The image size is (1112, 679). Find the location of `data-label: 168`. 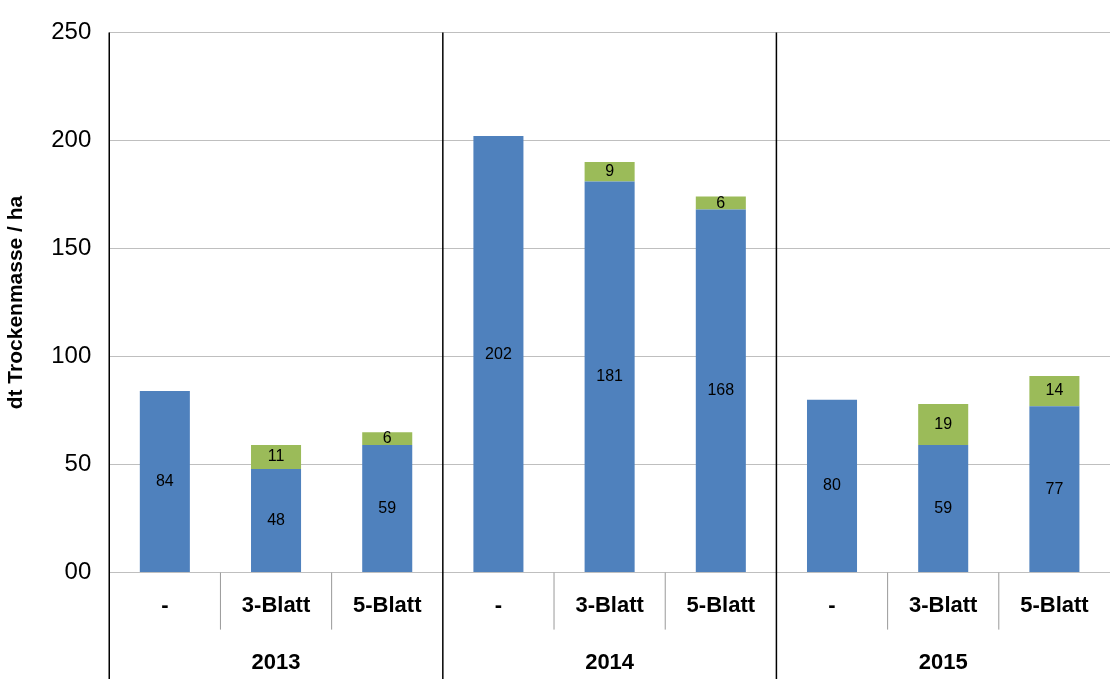

data-label: 168 is located at coordinates (721, 390).